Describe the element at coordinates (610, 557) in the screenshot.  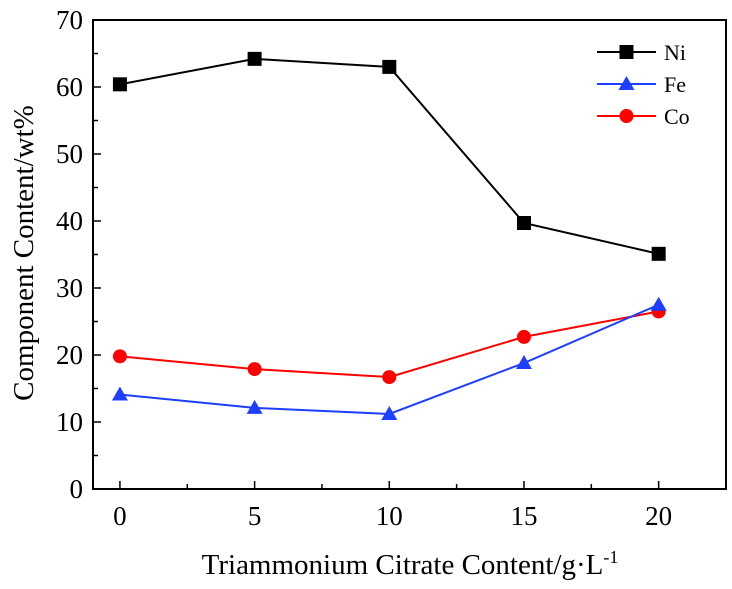
I see `x-axis-title-superscript: -1` at that location.